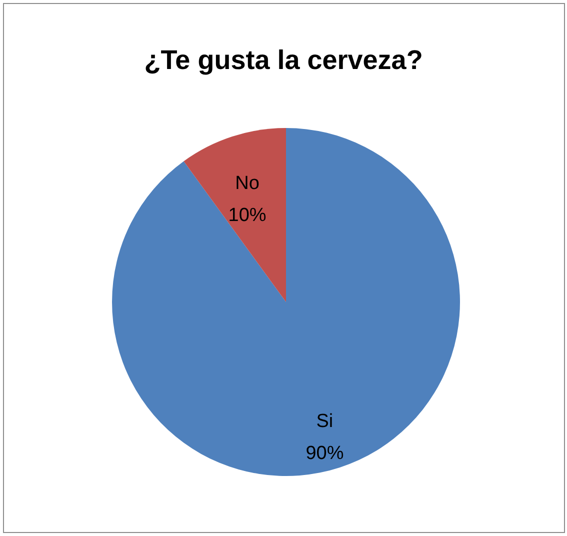 This screenshot has height=536, width=567. Describe the element at coordinates (247, 183) in the screenshot. I see `slice-label: No` at that location.